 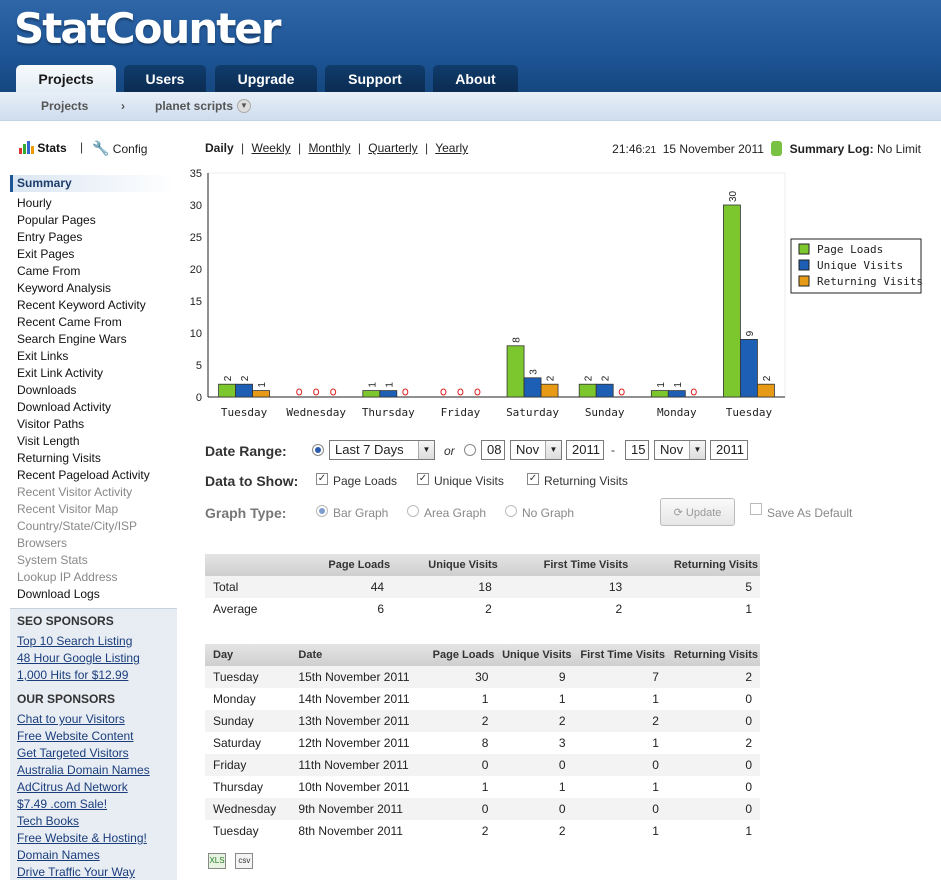 What do you see at coordinates (470, 450) in the screenshot?
I see `range-custom-radio` at bounding box center [470, 450].